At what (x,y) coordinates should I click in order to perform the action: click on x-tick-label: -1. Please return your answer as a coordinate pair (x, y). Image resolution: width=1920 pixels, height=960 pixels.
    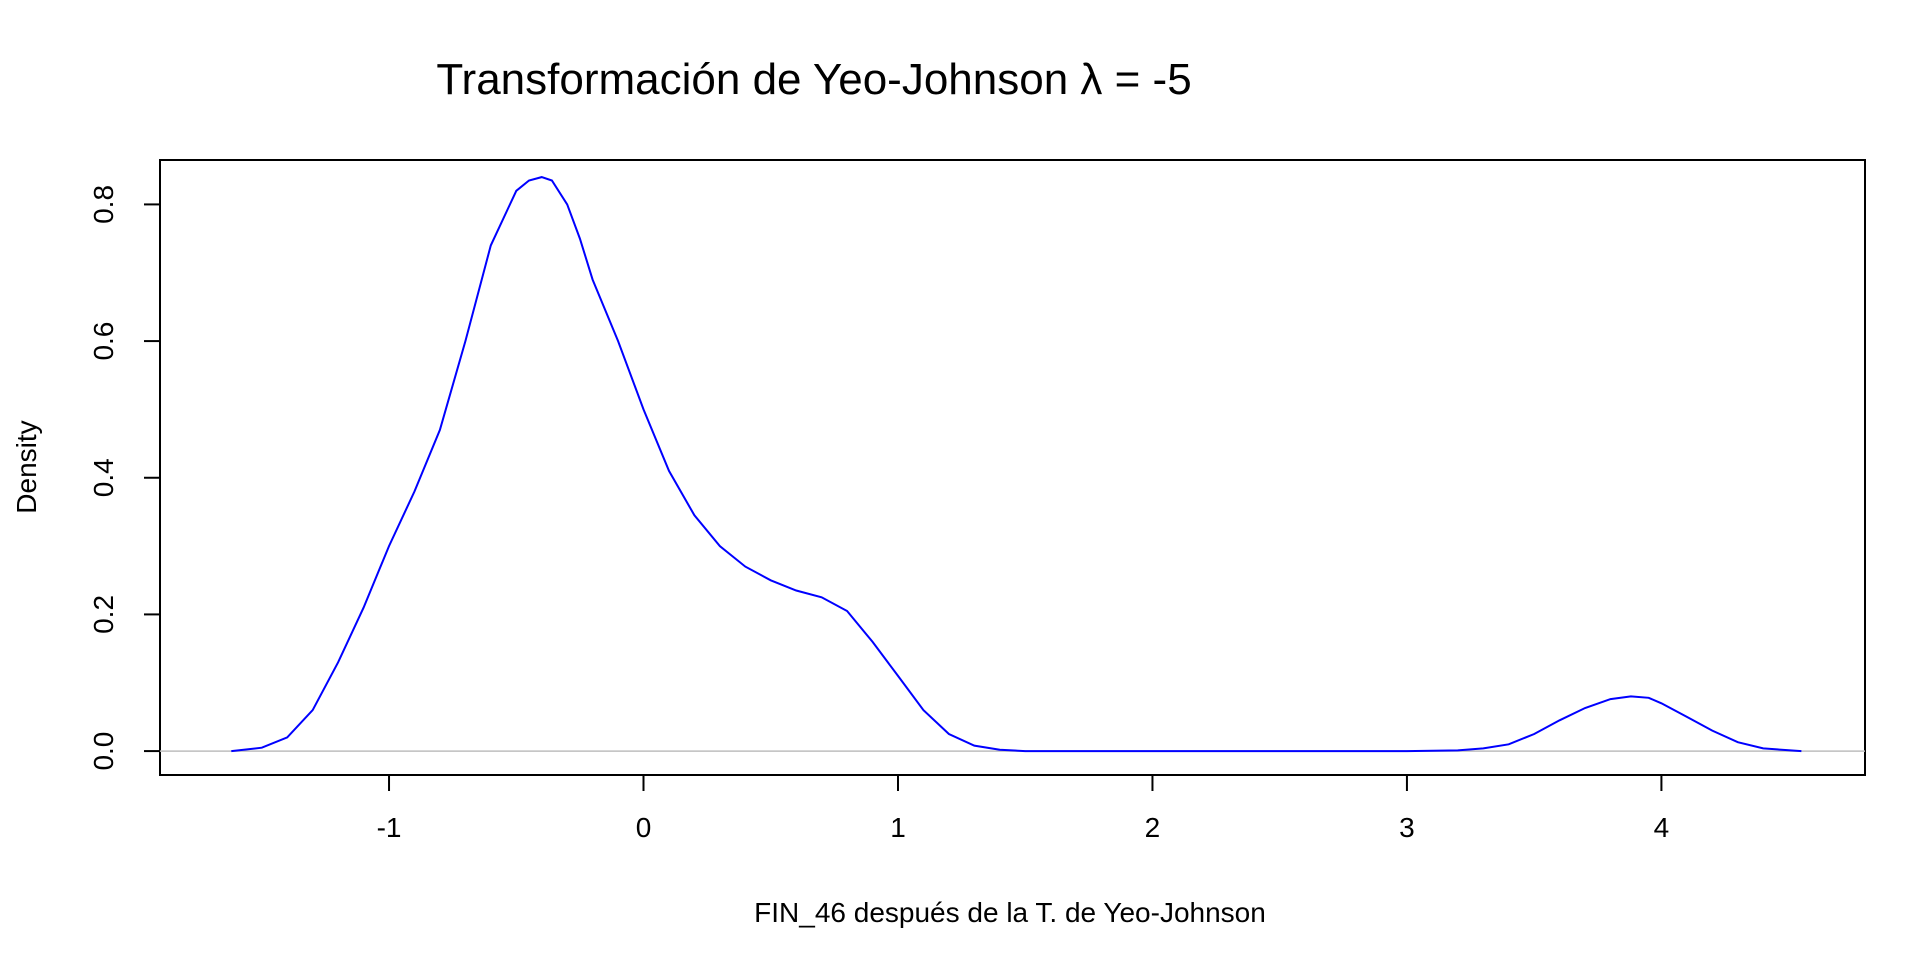
    Looking at the image, I should click on (389, 827).